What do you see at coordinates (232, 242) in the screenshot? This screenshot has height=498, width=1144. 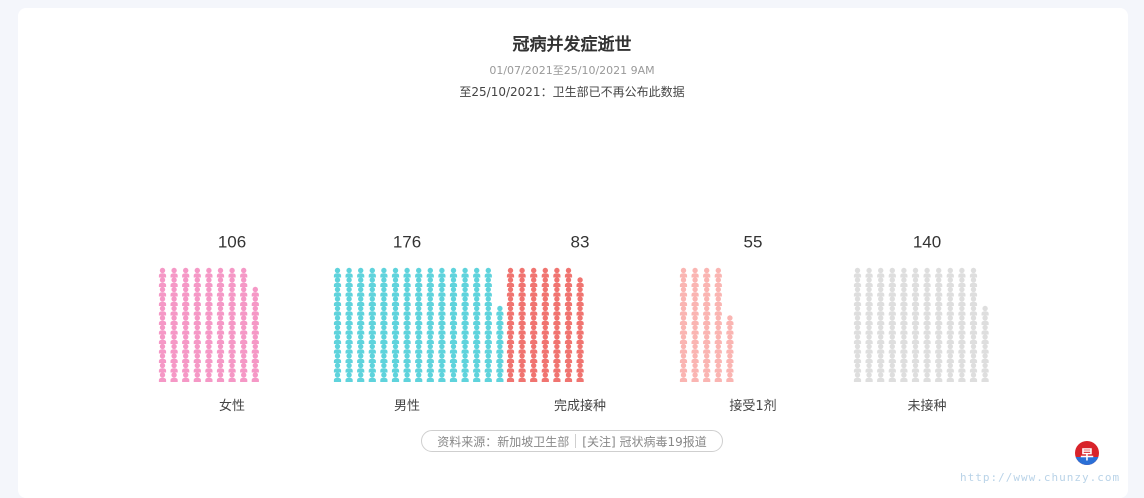 I see `data-label: 106` at bounding box center [232, 242].